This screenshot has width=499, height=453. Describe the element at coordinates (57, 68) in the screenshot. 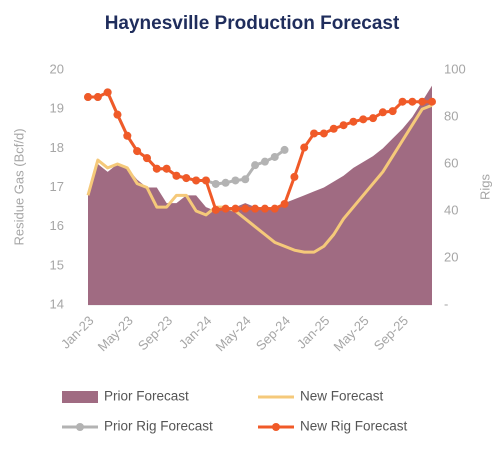

I see `y-tick-label: 20` at that location.